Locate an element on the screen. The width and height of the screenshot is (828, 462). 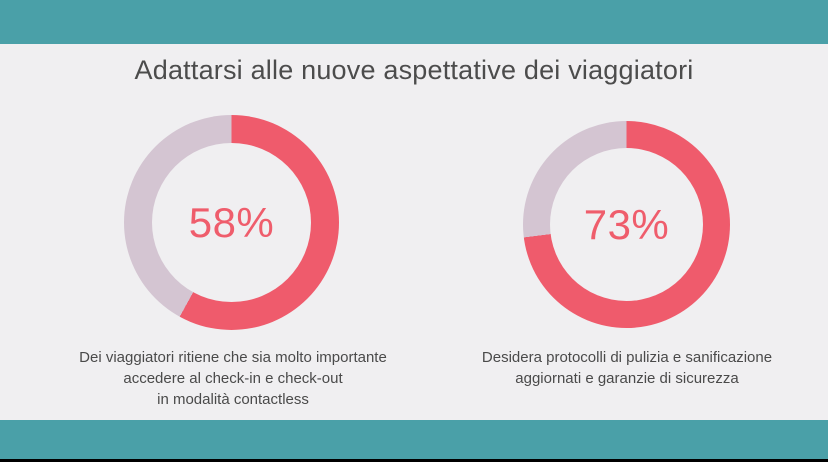
header-bar is located at coordinates (414, 22).